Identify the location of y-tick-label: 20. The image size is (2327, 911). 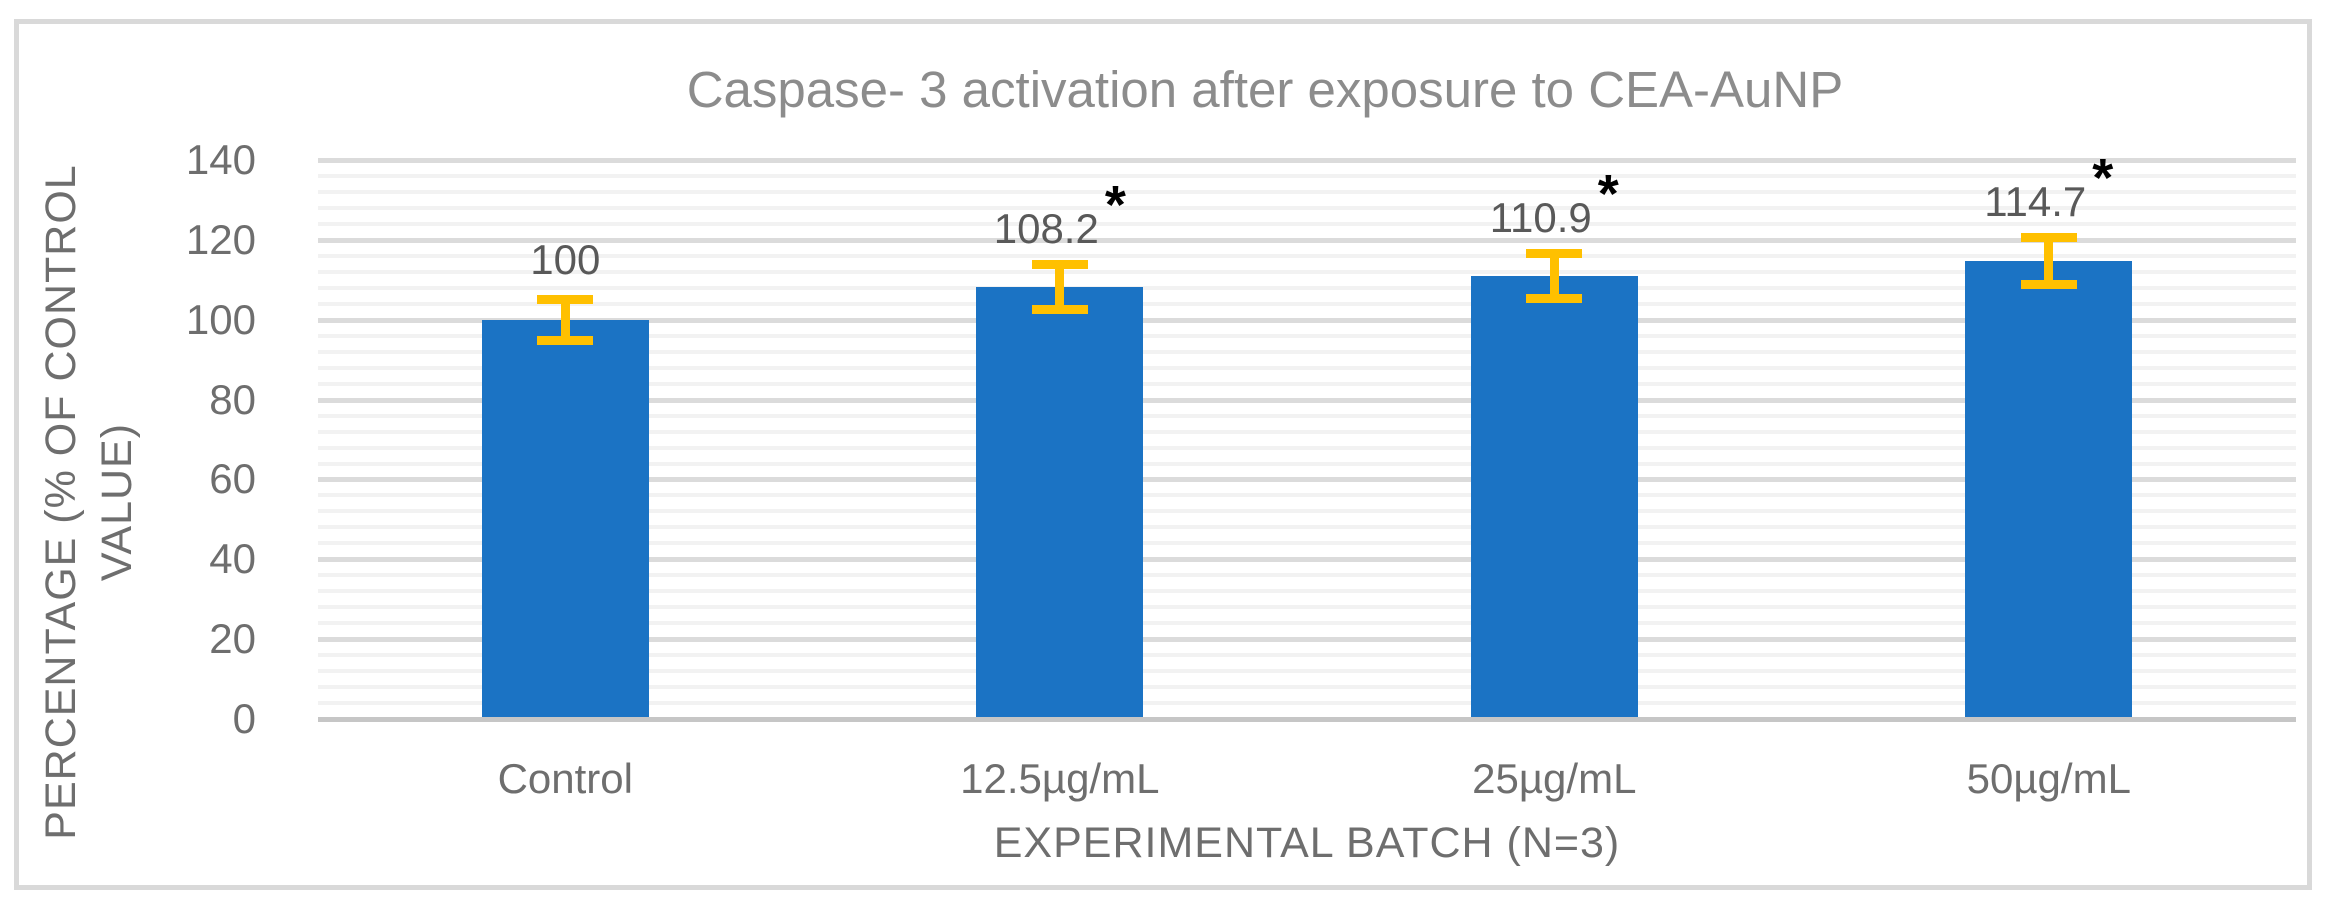
(232, 639).